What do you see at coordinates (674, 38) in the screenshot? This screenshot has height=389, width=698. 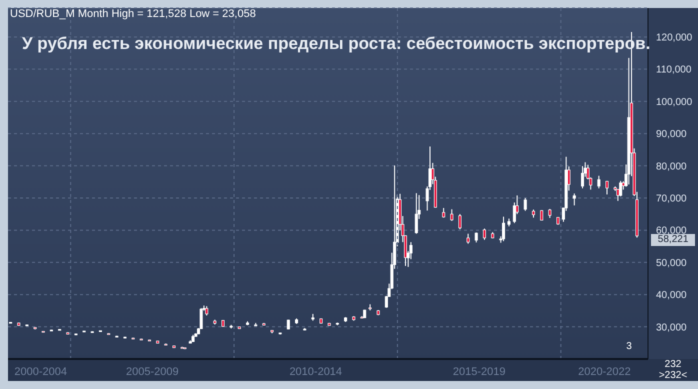 I see `y-tick-label: 120,000` at bounding box center [674, 38].